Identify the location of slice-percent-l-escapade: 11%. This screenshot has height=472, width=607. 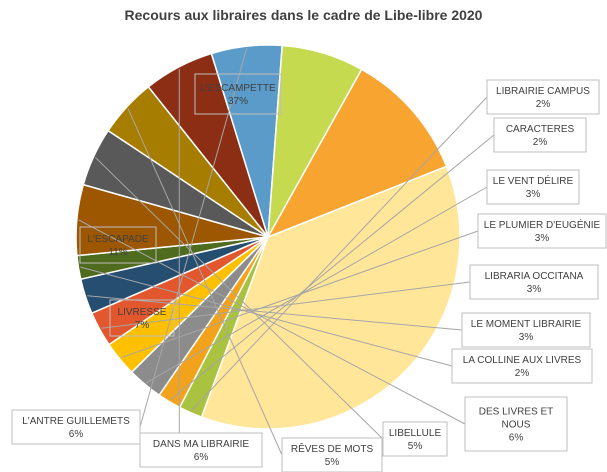
(117, 252).